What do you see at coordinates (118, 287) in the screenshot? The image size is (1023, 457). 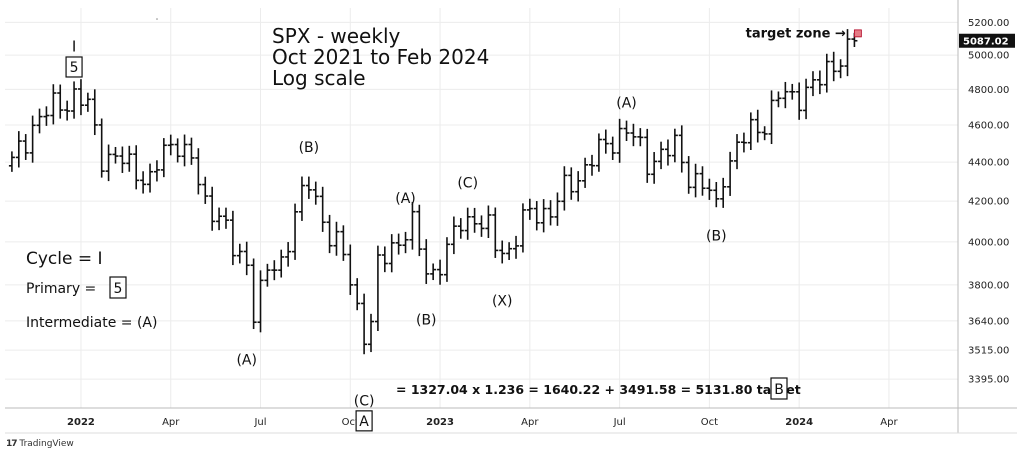 I see `legend-primary-box` at bounding box center [118, 287].